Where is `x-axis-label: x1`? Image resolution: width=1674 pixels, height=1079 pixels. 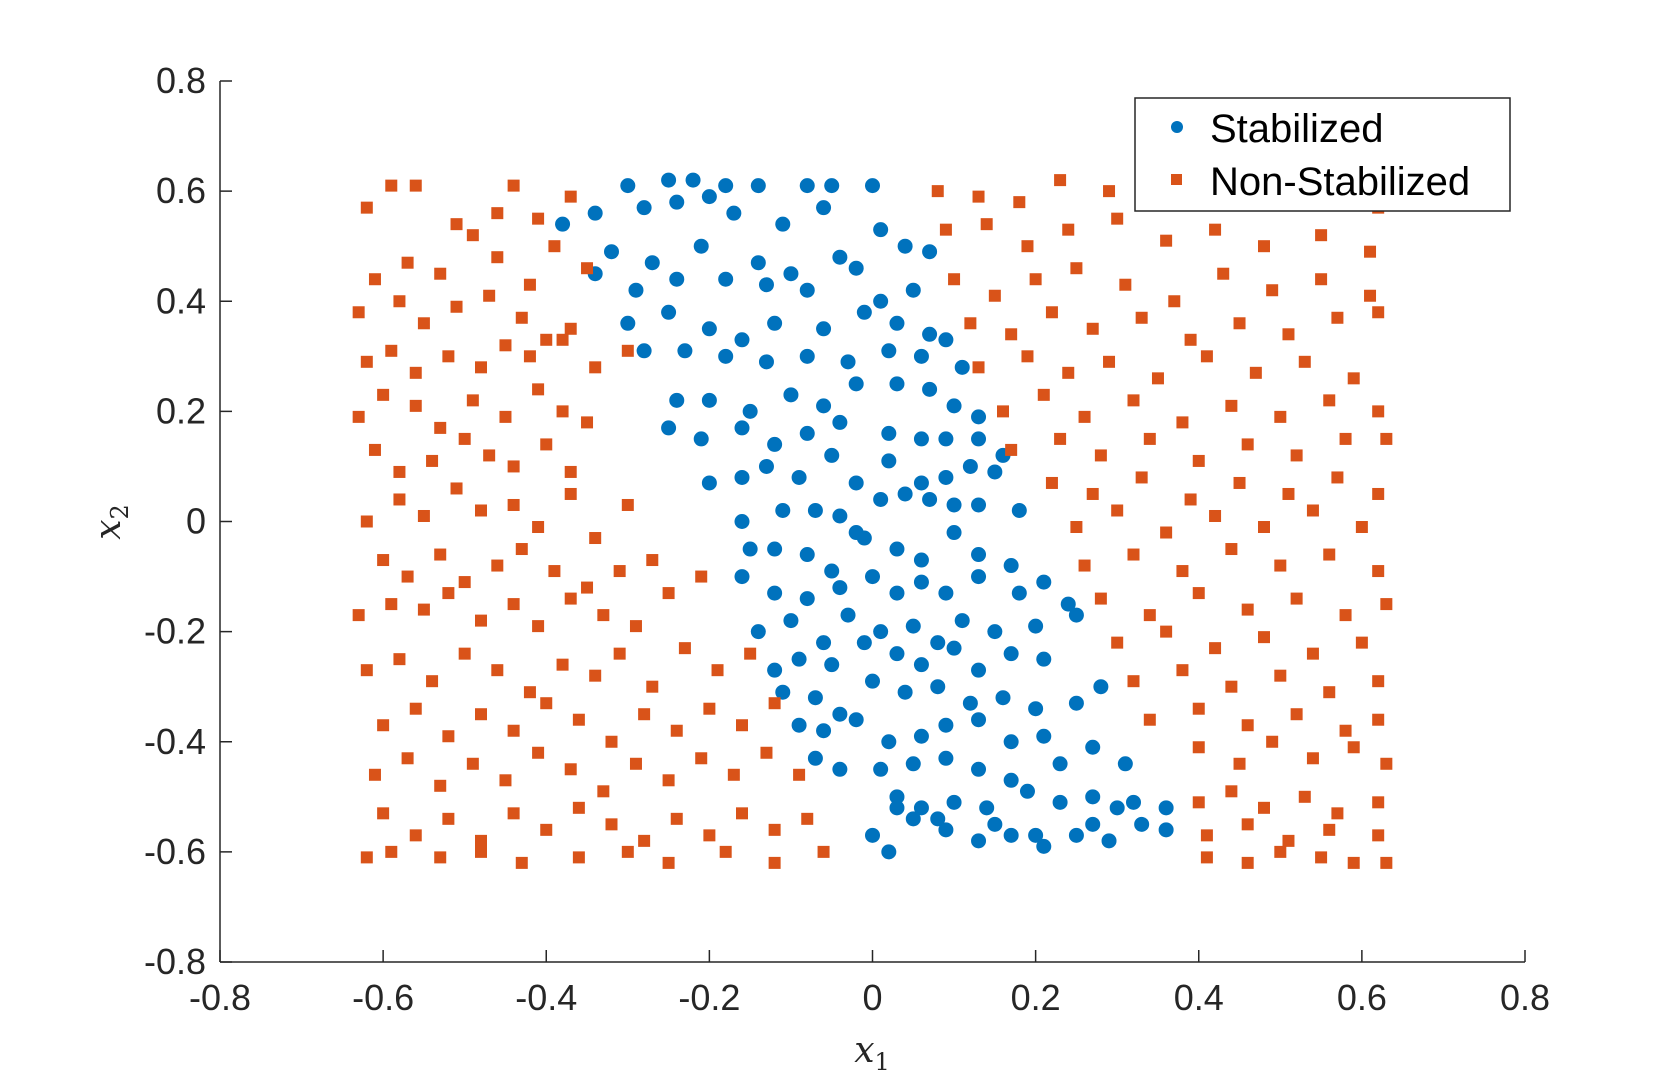
x-axis-label: x1 is located at coordinates (872, 1052).